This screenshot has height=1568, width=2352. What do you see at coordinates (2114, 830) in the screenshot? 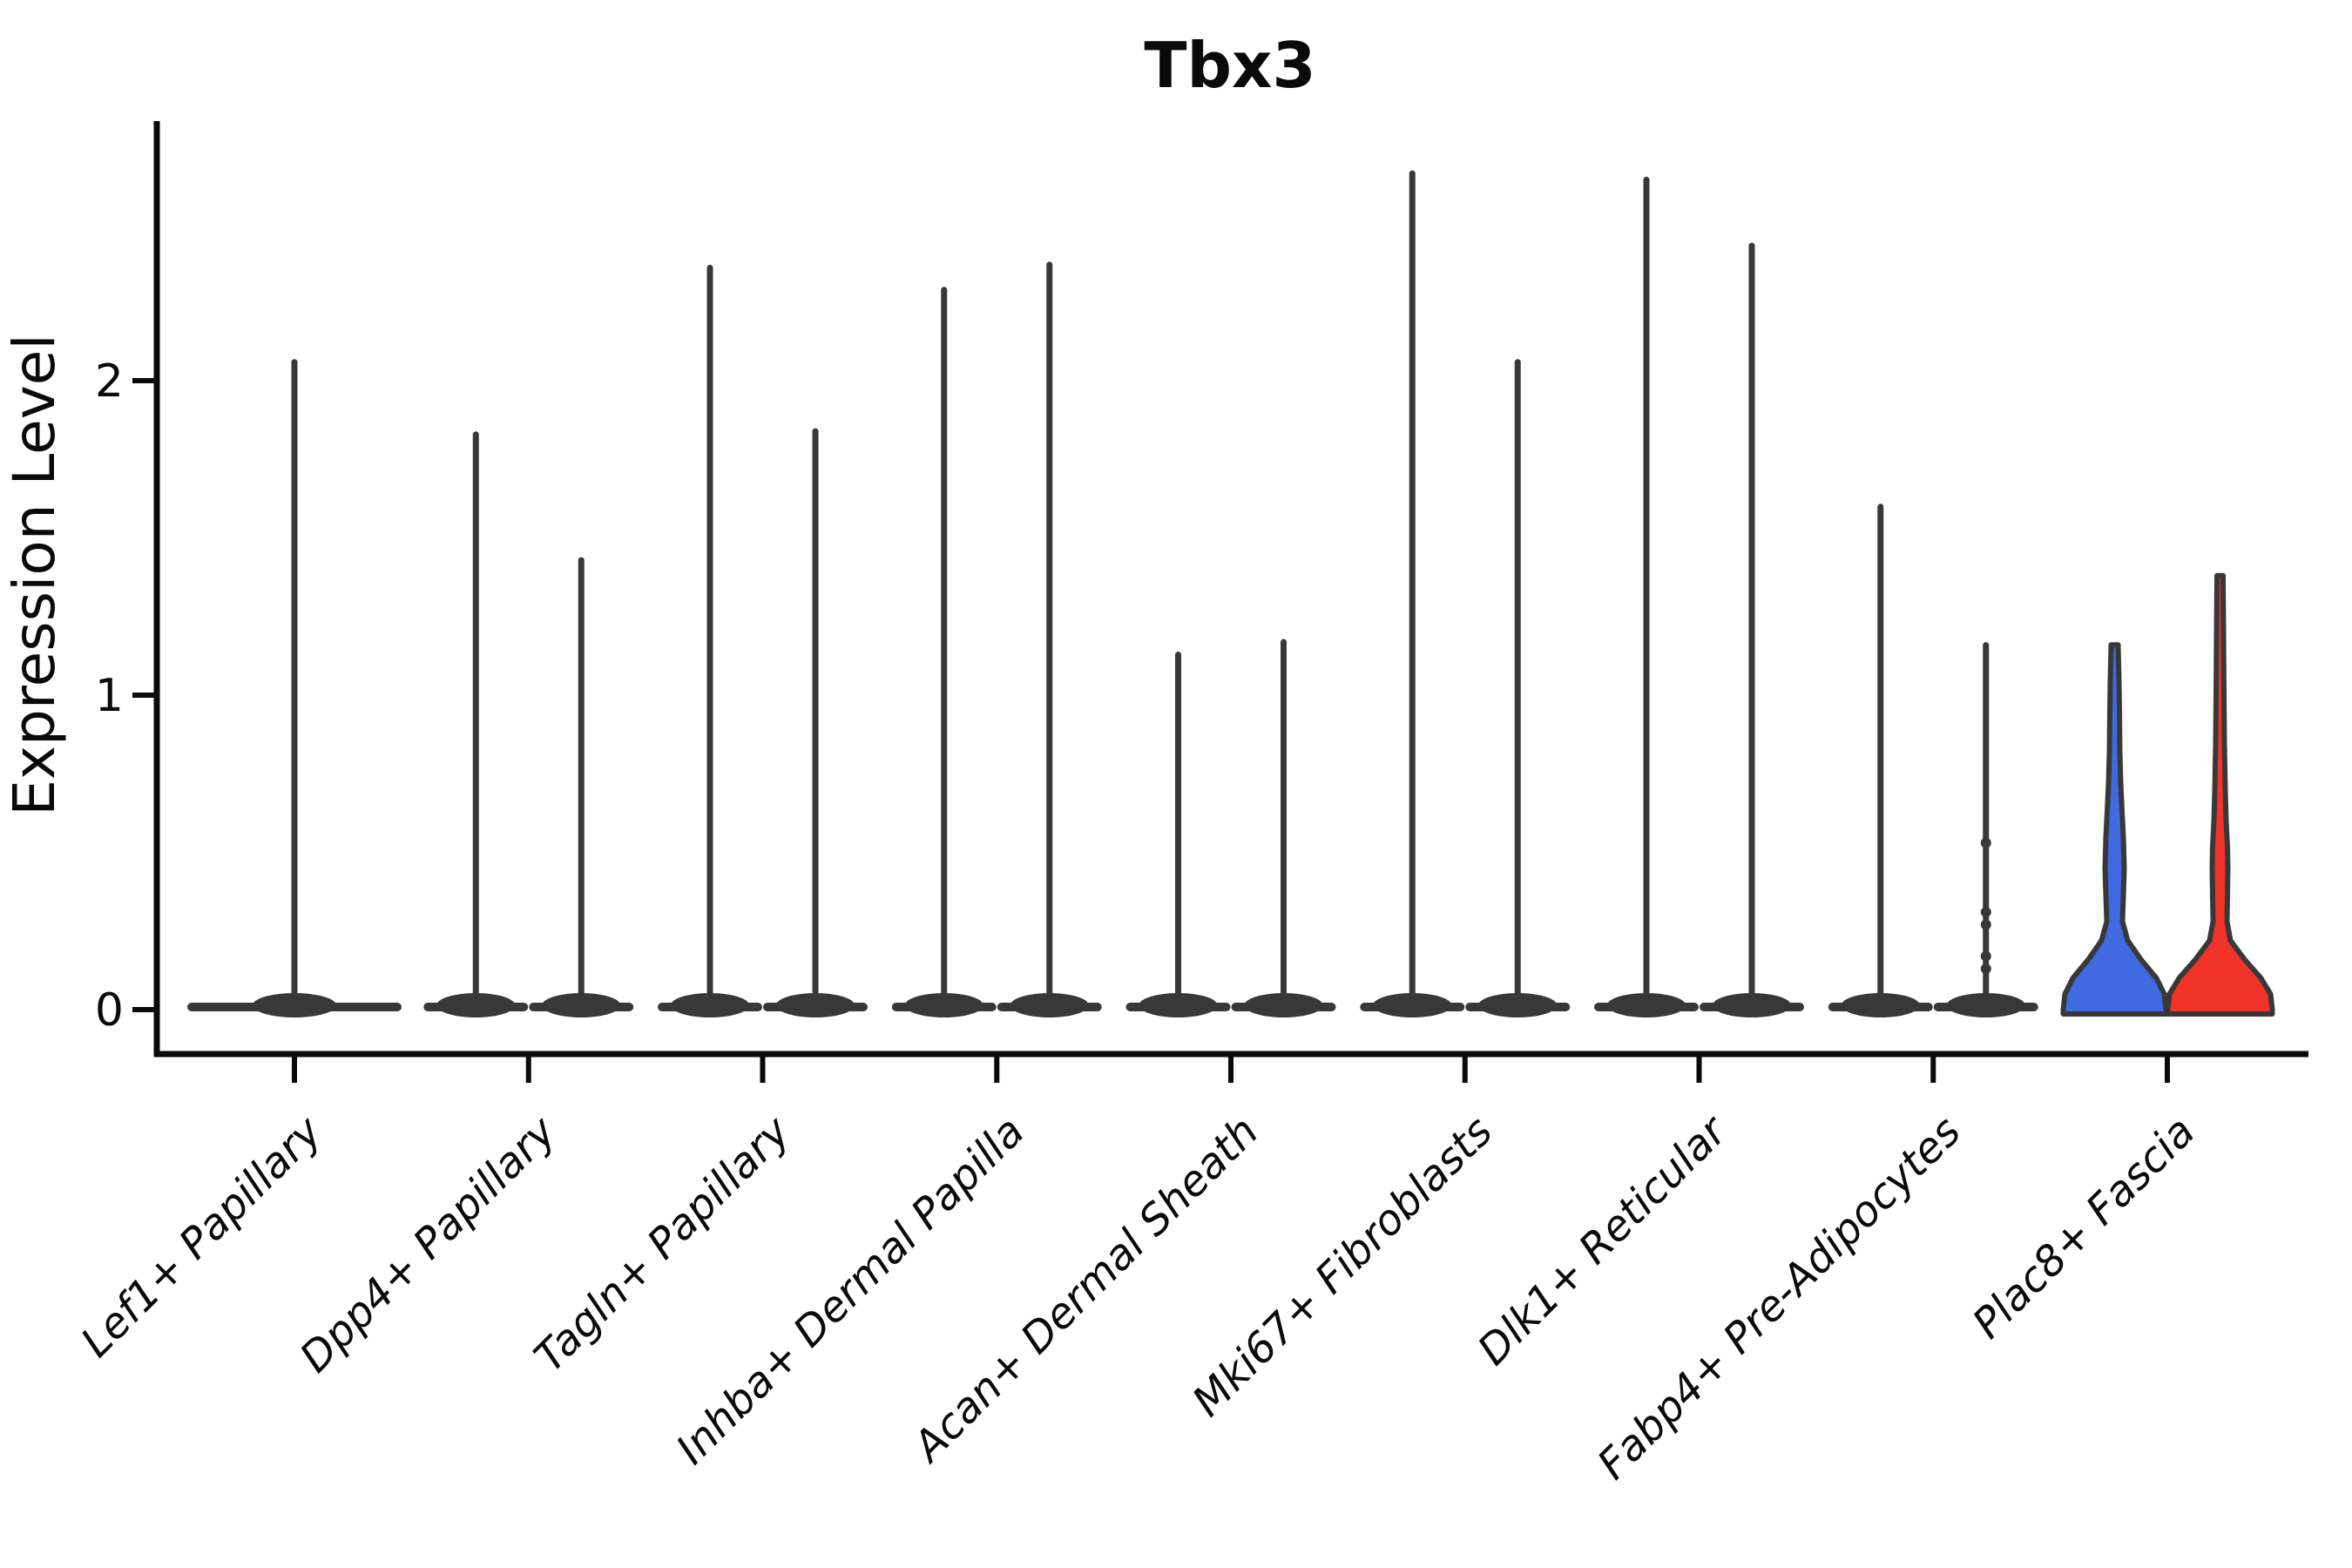
I see `violin-8-left` at bounding box center [2114, 830].